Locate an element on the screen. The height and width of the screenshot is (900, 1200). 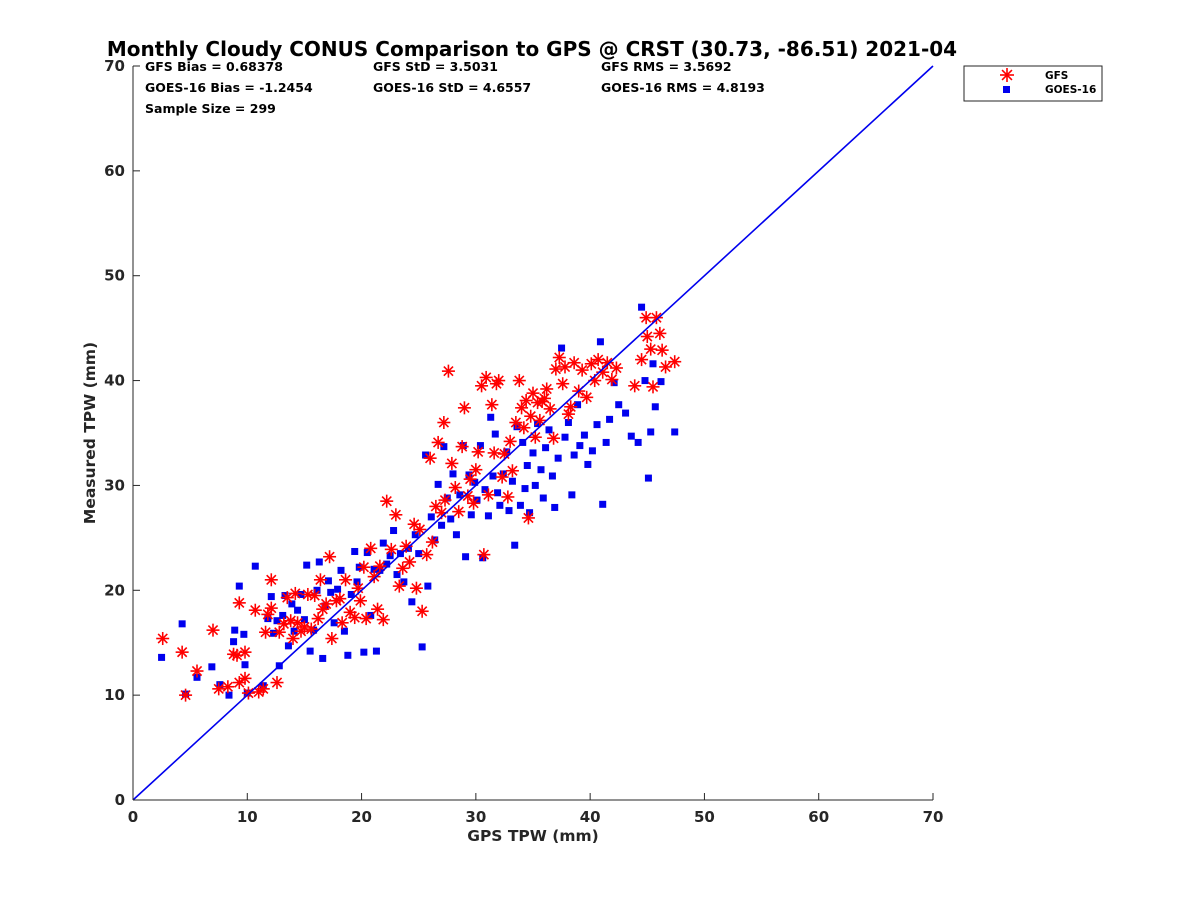
y-tick-label: 40 is located at coordinates (114, 381).